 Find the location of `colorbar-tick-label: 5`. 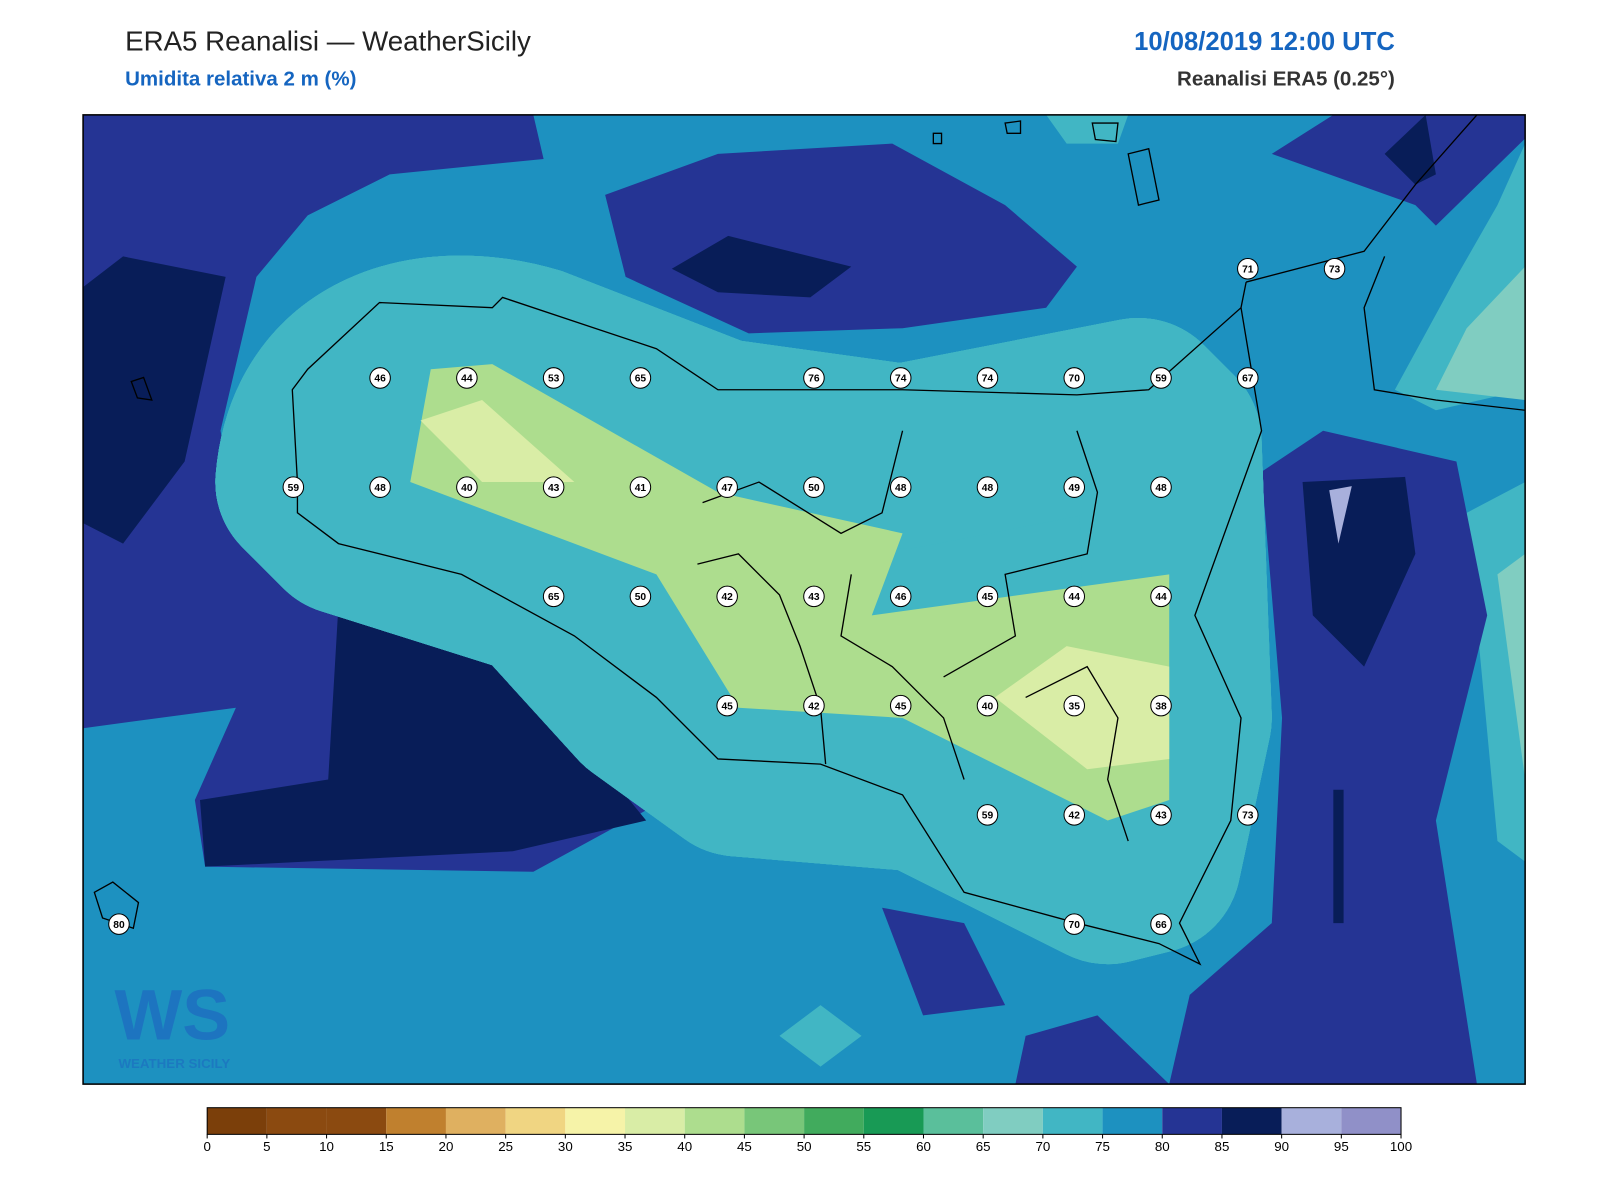

colorbar-tick-label: 5 is located at coordinates (266, 1146).